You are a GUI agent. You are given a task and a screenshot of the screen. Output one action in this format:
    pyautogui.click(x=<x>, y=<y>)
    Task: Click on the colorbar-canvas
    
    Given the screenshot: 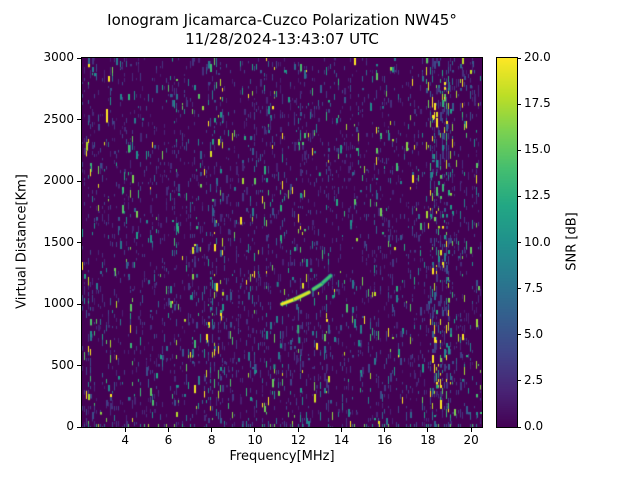 What is the action you would take?
    pyautogui.click(x=507, y=242)
    